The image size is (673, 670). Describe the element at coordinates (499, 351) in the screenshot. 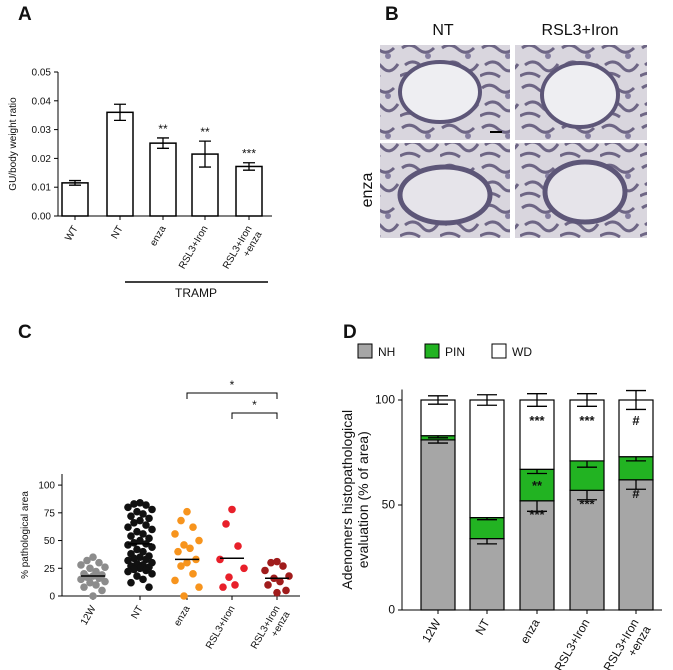

I see `legend-swatch` at that location.